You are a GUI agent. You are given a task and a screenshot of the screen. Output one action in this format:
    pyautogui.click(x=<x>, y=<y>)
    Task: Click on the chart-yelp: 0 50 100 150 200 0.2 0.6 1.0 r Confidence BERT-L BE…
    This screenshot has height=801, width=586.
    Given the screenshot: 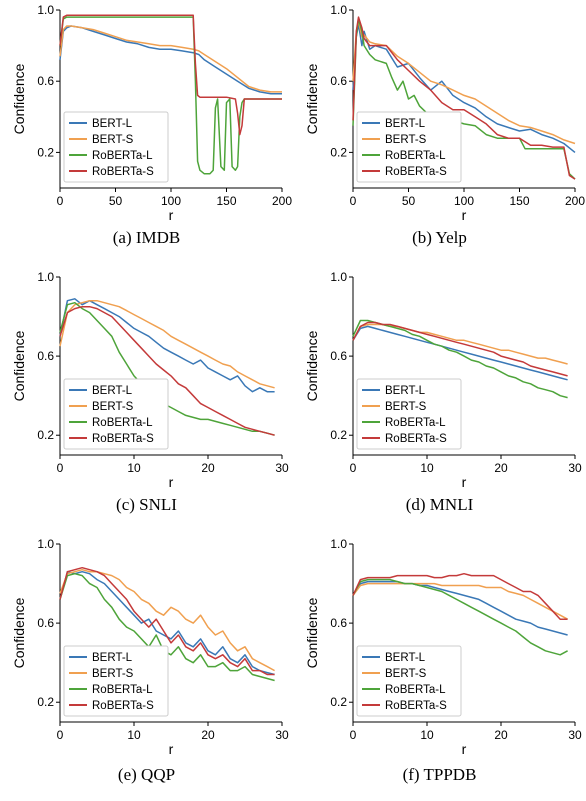 What is the action you would take?
    pyautogui.click(x=444, y=113)
    